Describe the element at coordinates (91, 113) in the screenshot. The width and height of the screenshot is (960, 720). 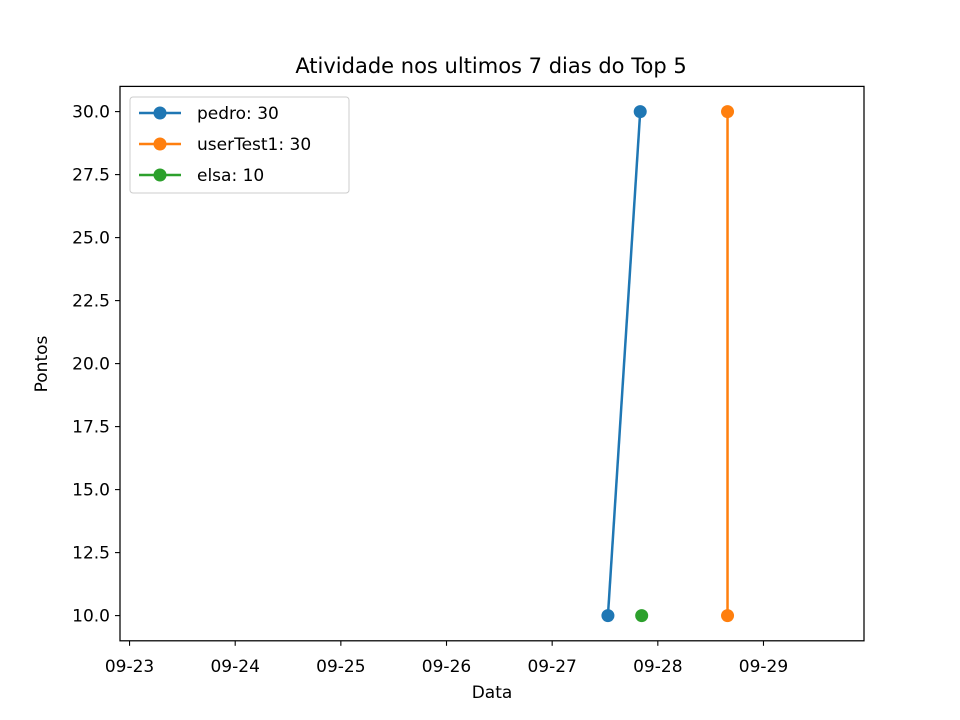
I see `y-tick-label: 30.0` at that location.